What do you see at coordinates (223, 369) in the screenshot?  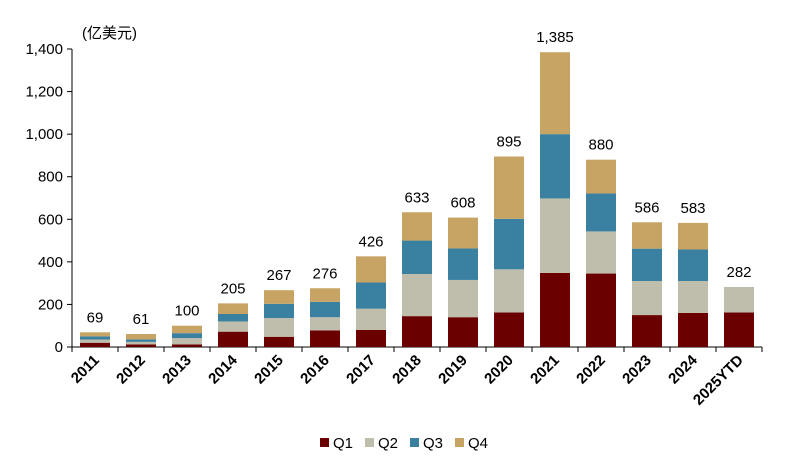 I see `x-tick-label: 2014` at bounding box center [223, 369].